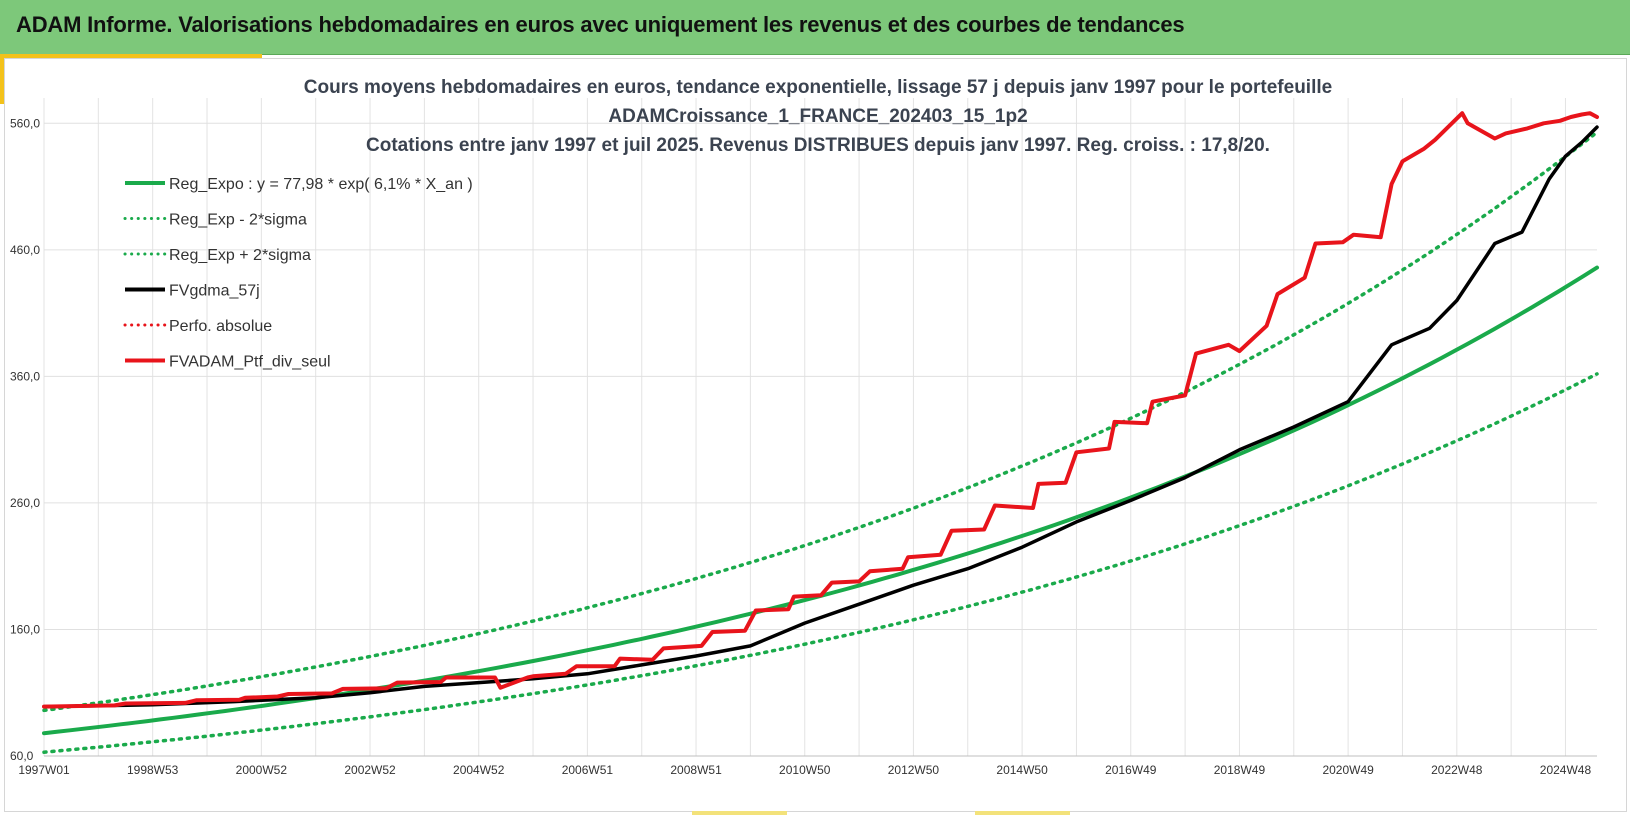  Describe the element at coordinates (1348, 770) in the screenshot. I see `x-tick-label: 2020W49` at that location.